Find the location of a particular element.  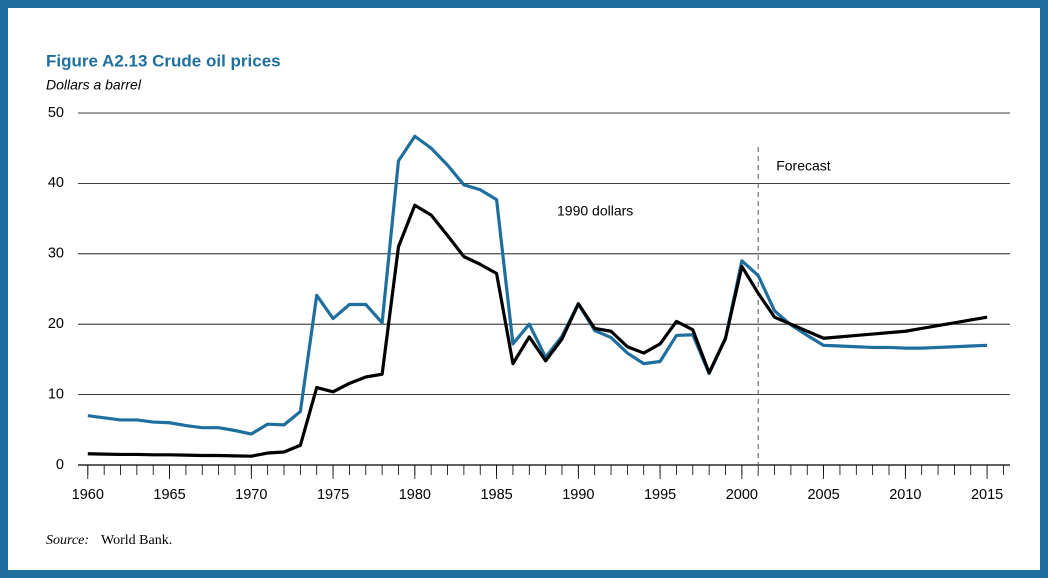

x-tick-label: 1975 is located at coordinates (333, 495).